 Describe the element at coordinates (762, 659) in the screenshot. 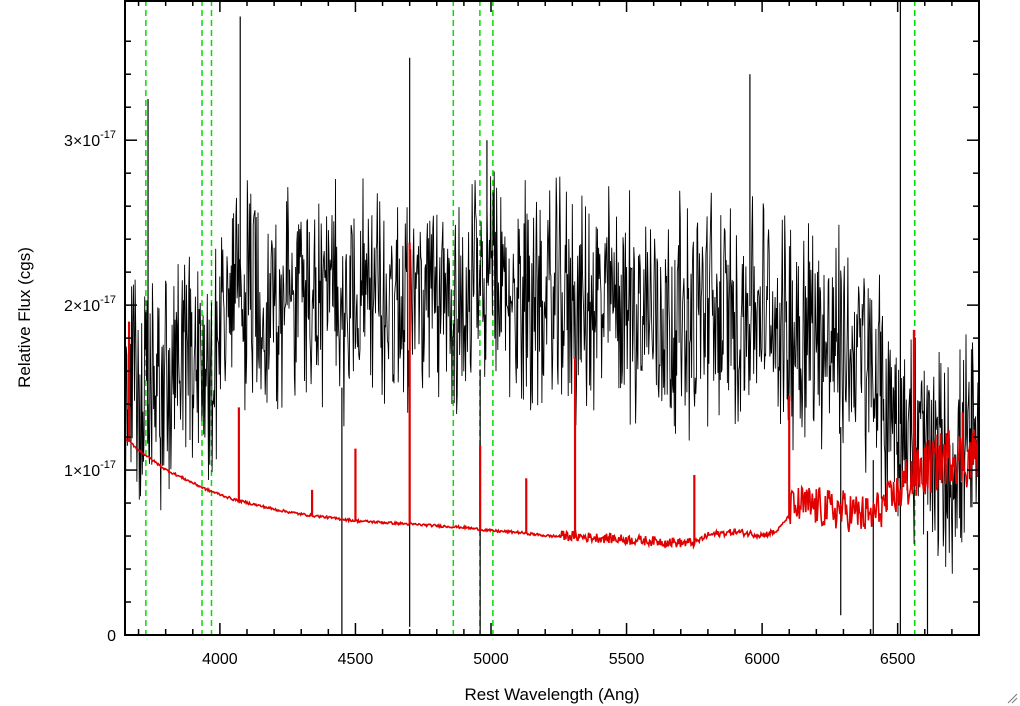

I see `x-tick-label: 6000` at that location.